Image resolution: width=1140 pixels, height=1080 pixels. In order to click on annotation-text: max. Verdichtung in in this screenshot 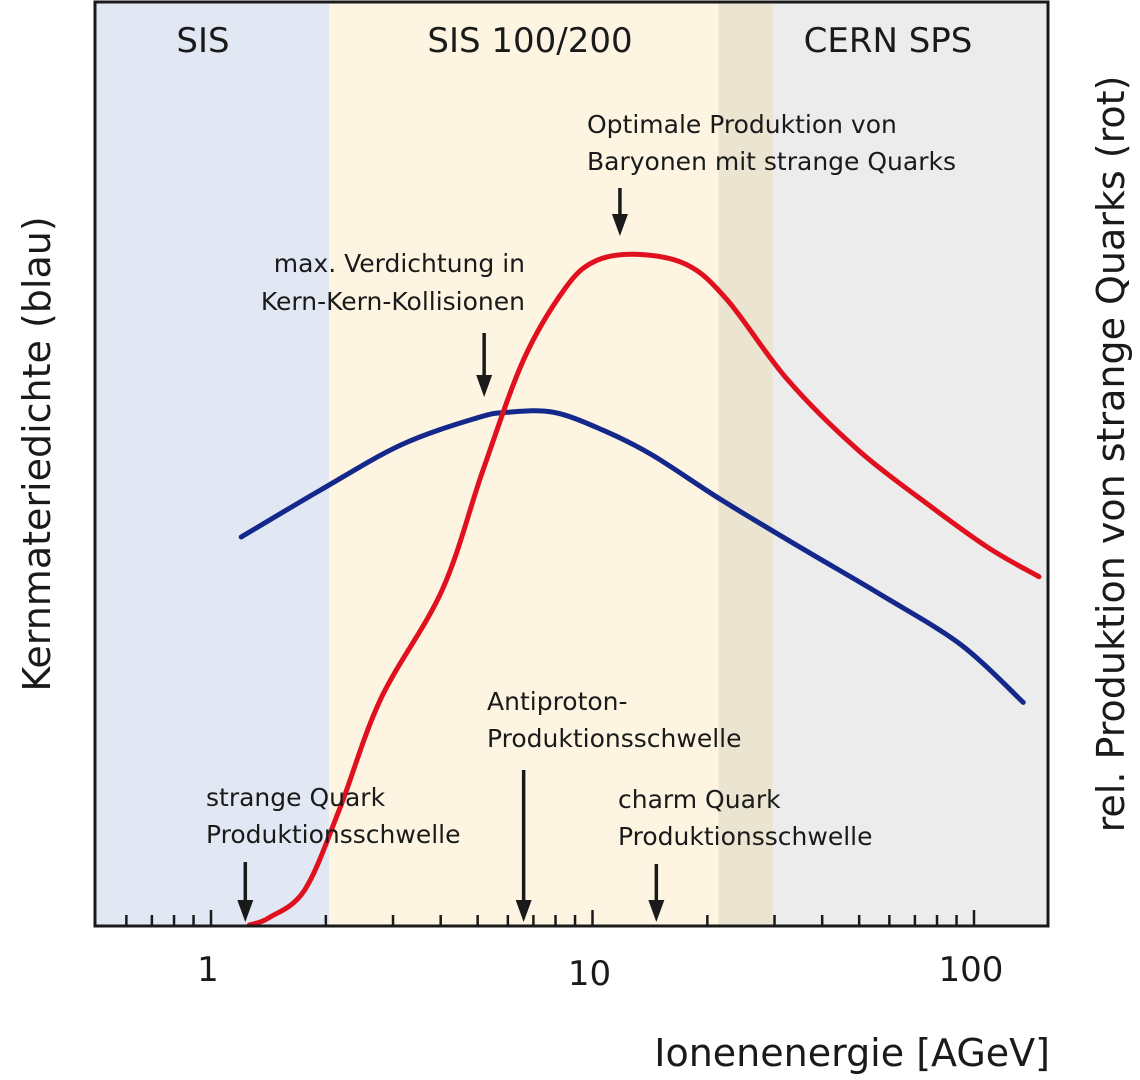, I will do `click(399, 263)`.